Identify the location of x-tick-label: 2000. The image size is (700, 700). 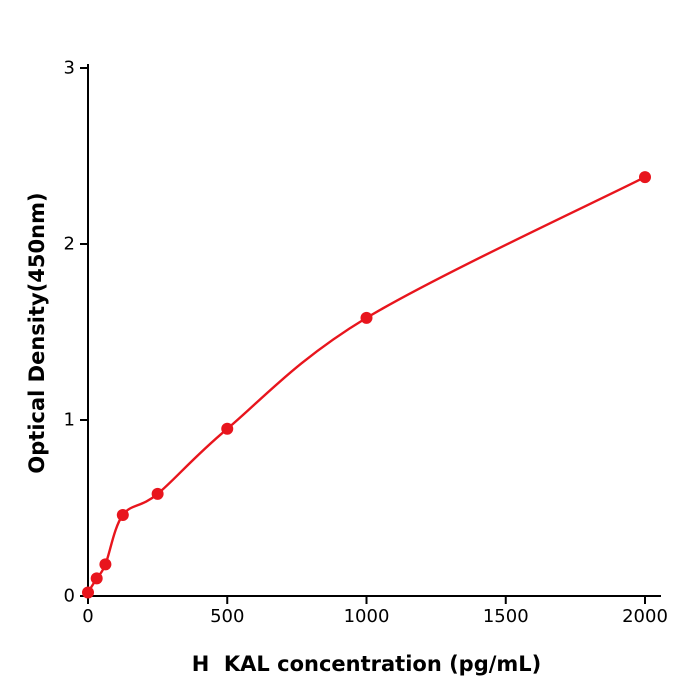
(645, 616).